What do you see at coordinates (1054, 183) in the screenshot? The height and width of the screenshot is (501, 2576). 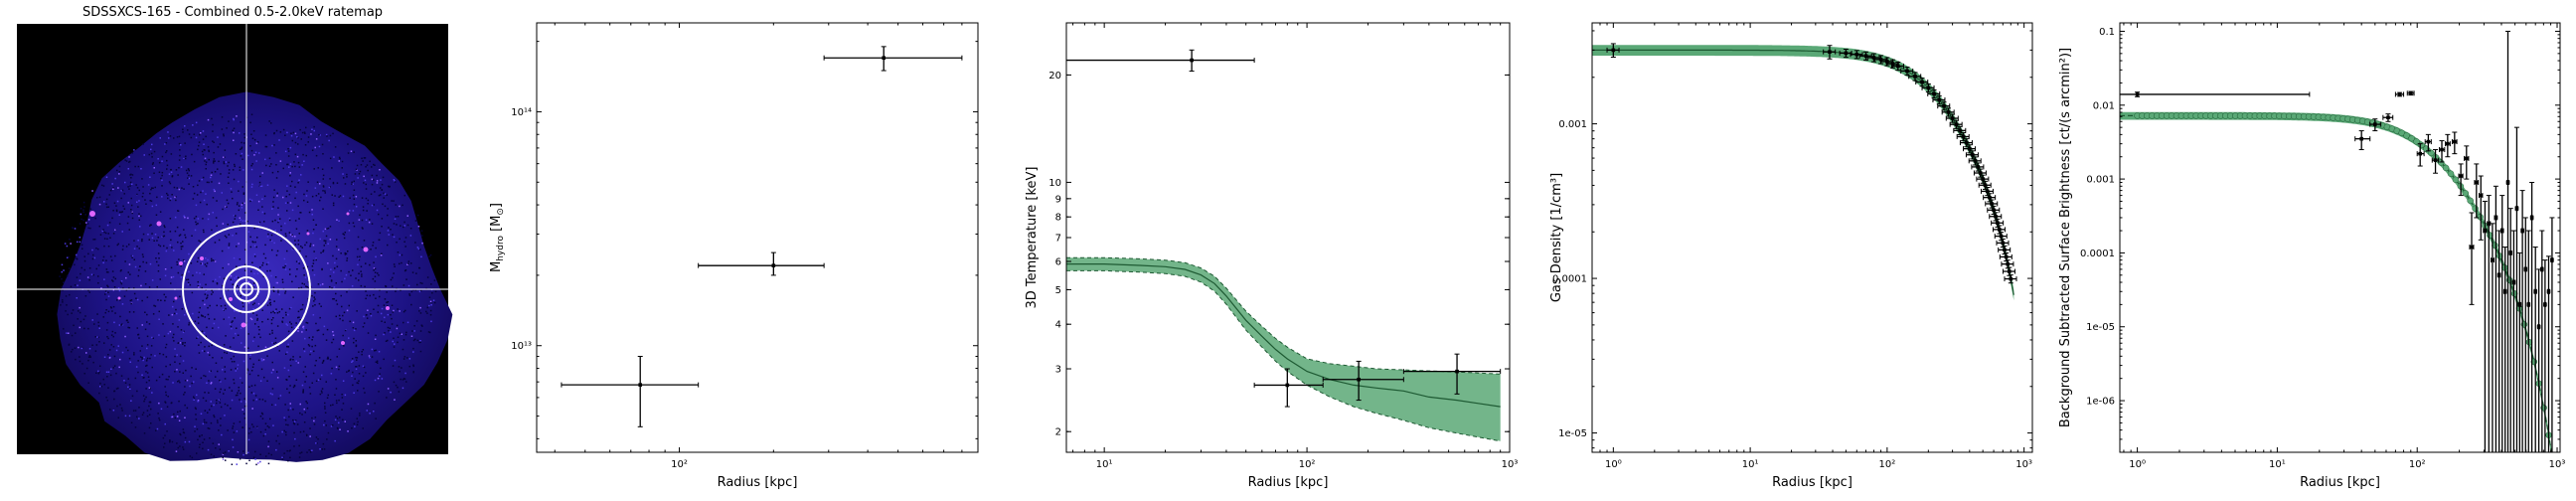 I see `y-tick-label: 10` at bounding box center [1054, 183].